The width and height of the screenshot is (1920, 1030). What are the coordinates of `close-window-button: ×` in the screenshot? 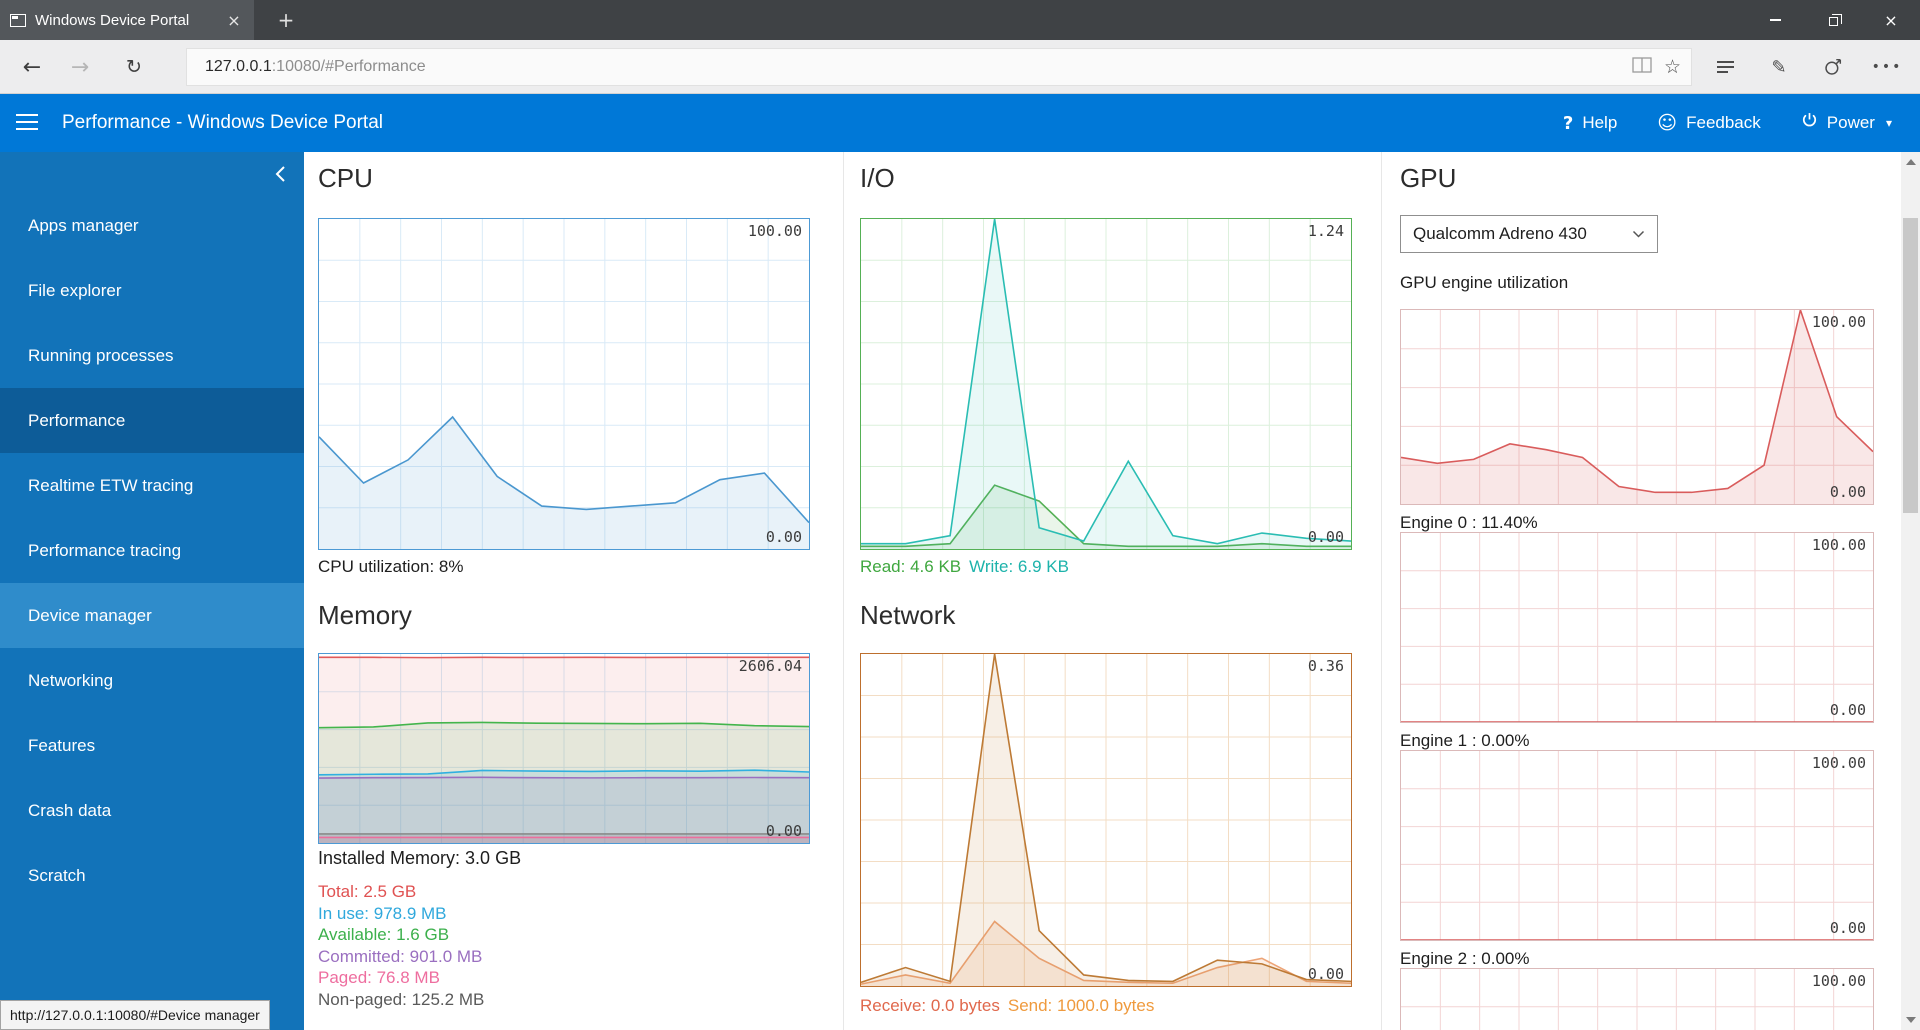 It's located at (1891, 20).